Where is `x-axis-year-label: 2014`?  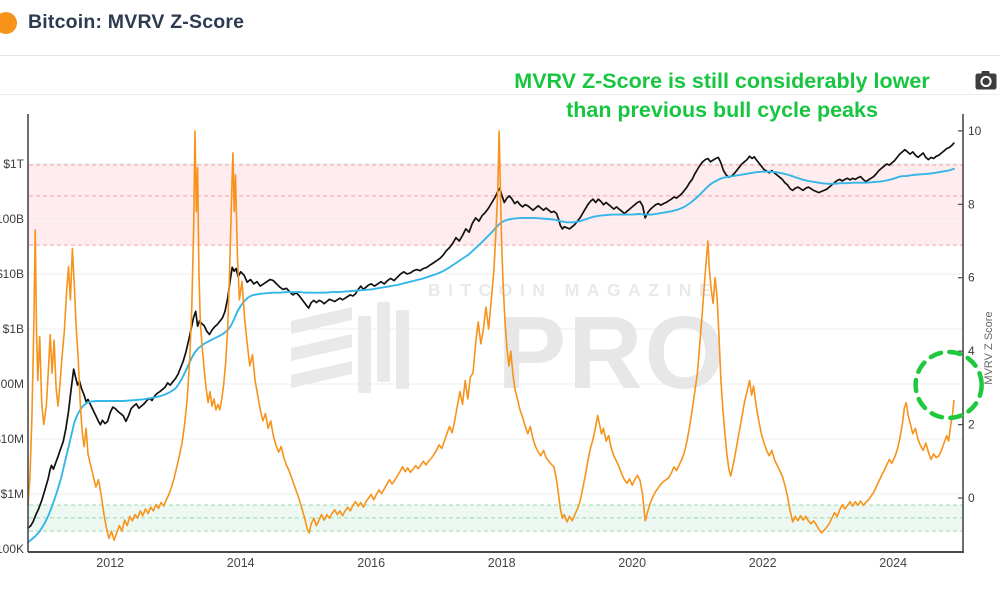 x-axis-year-label: 2014 is located at coordinates (241, 563).